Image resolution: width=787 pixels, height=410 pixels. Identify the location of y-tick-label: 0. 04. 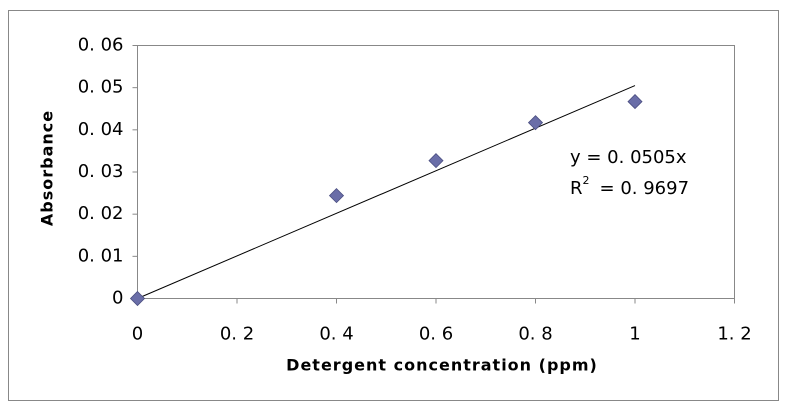
(101, 129).